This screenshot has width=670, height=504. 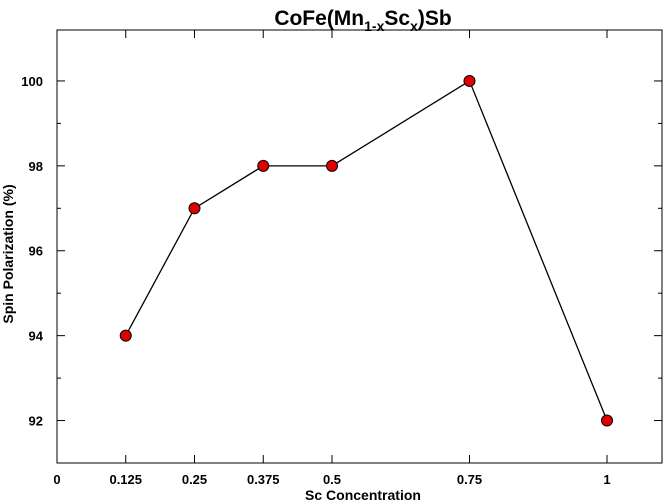 I want to click on x-tick-label: 1, so click(x=606, y=479).